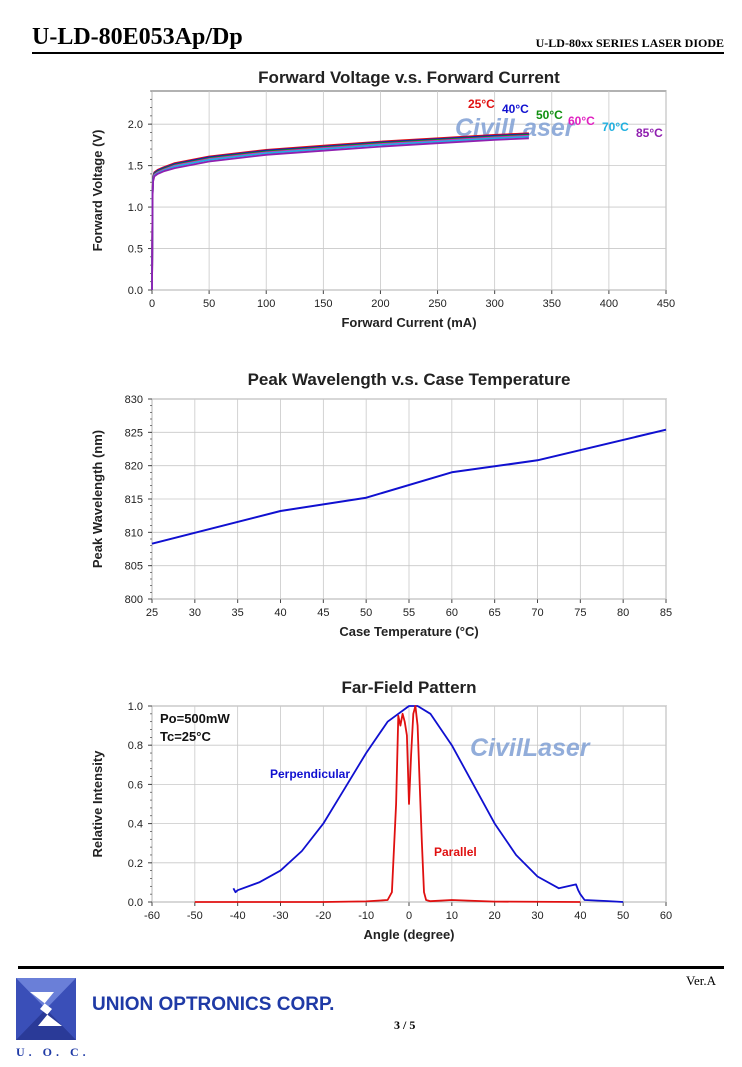 The image size is (742, 1067). What do you see at coordinates (452, 916) in the screenshot?
I see `x-tick-label: 10` at bounding box center [452, 916].